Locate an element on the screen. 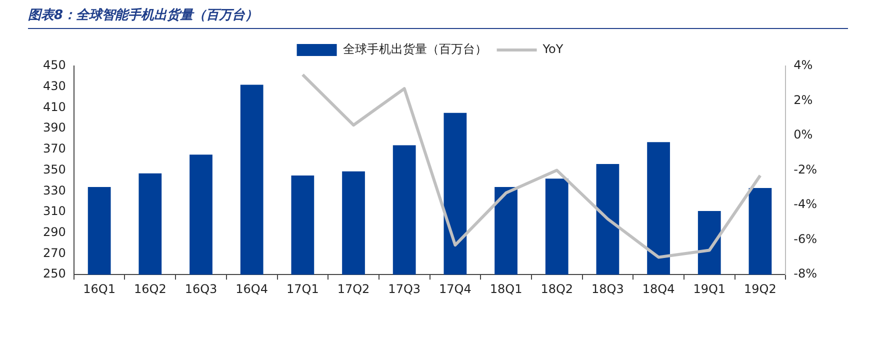 Image resolution: width=870 pixels, height=339 pixels. y-tick-label: 310 is located at coordinates (54, 211).